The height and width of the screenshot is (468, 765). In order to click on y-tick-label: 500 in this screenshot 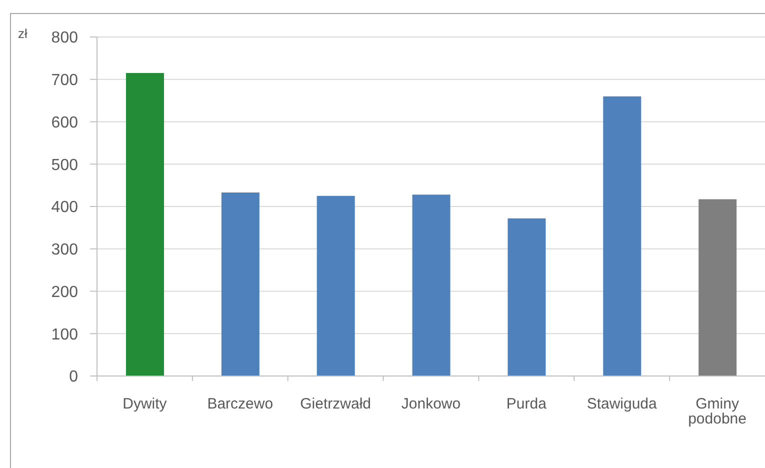, I will do `click(64, 165)`.